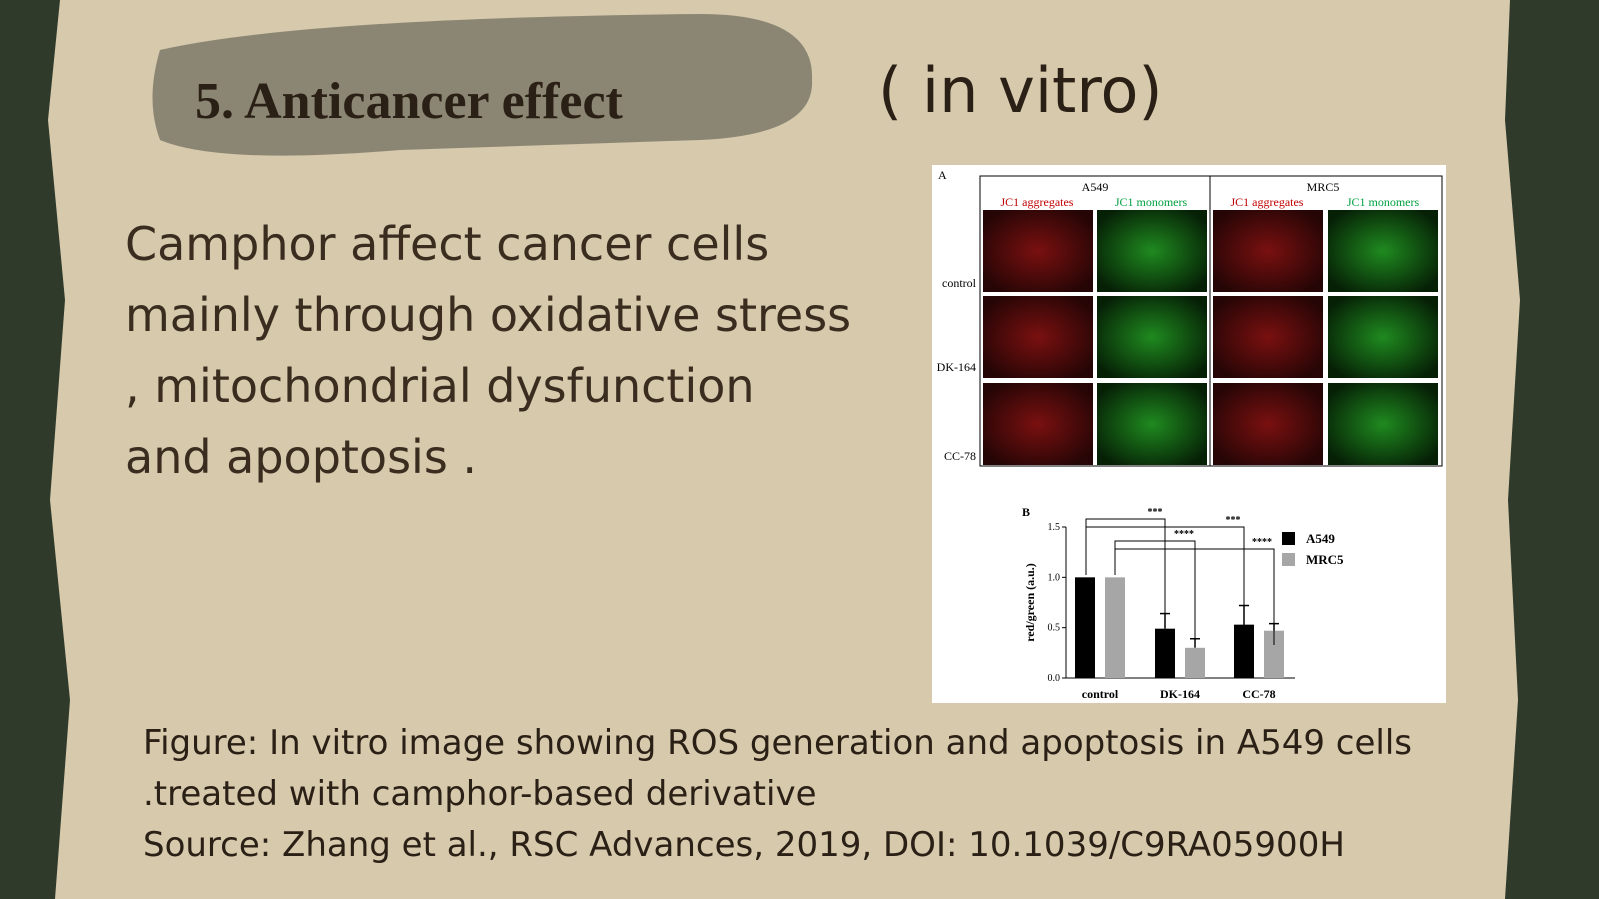 The width and height of the screenshot is (1599, 899). Describe the element at coordinates (1095, 187) in the screenshot. I see `group-label: A549` at that location.